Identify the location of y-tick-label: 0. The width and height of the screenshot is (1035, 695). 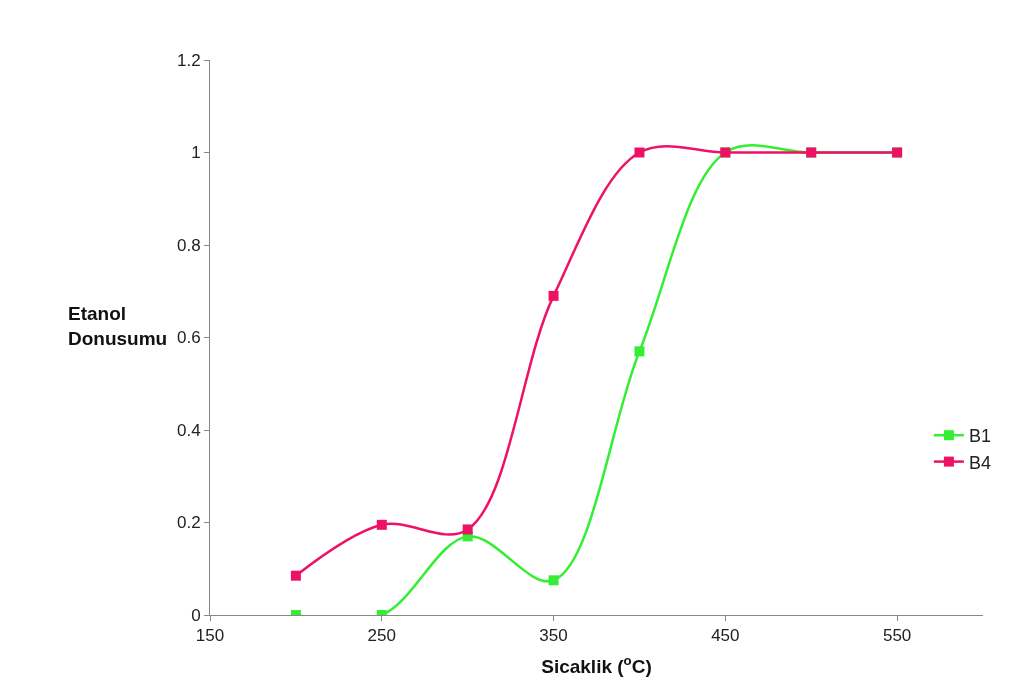
(196, 615).